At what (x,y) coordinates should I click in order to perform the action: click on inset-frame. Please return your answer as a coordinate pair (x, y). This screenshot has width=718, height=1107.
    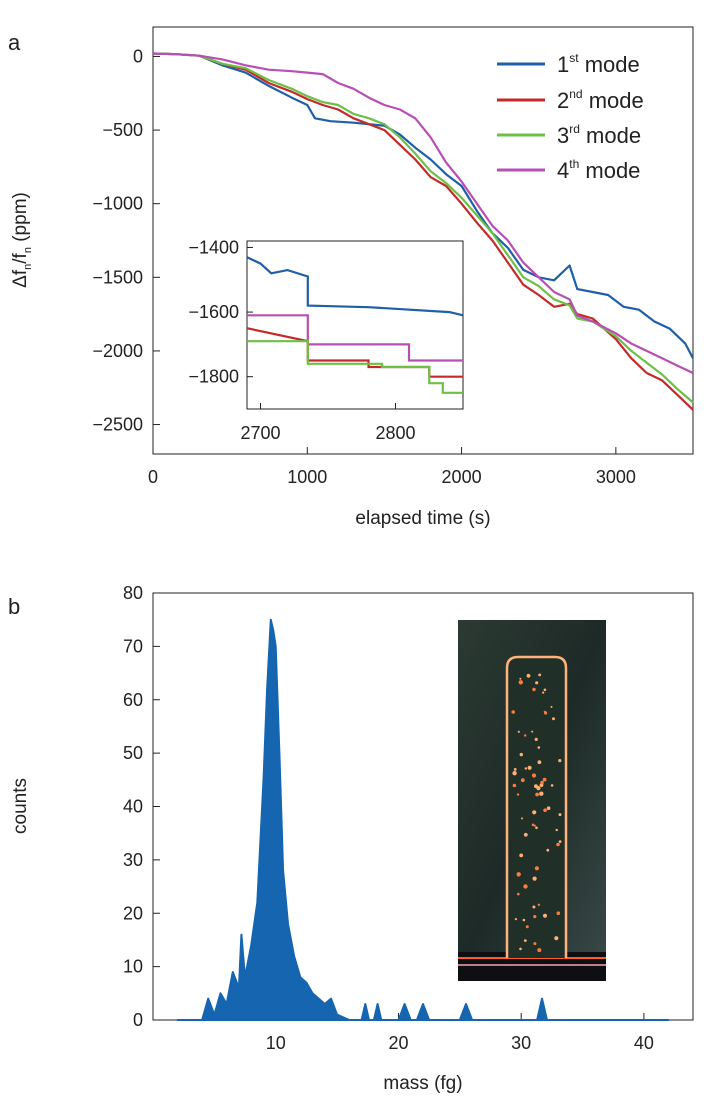
    Looking at the image, I should click on (355, 325).